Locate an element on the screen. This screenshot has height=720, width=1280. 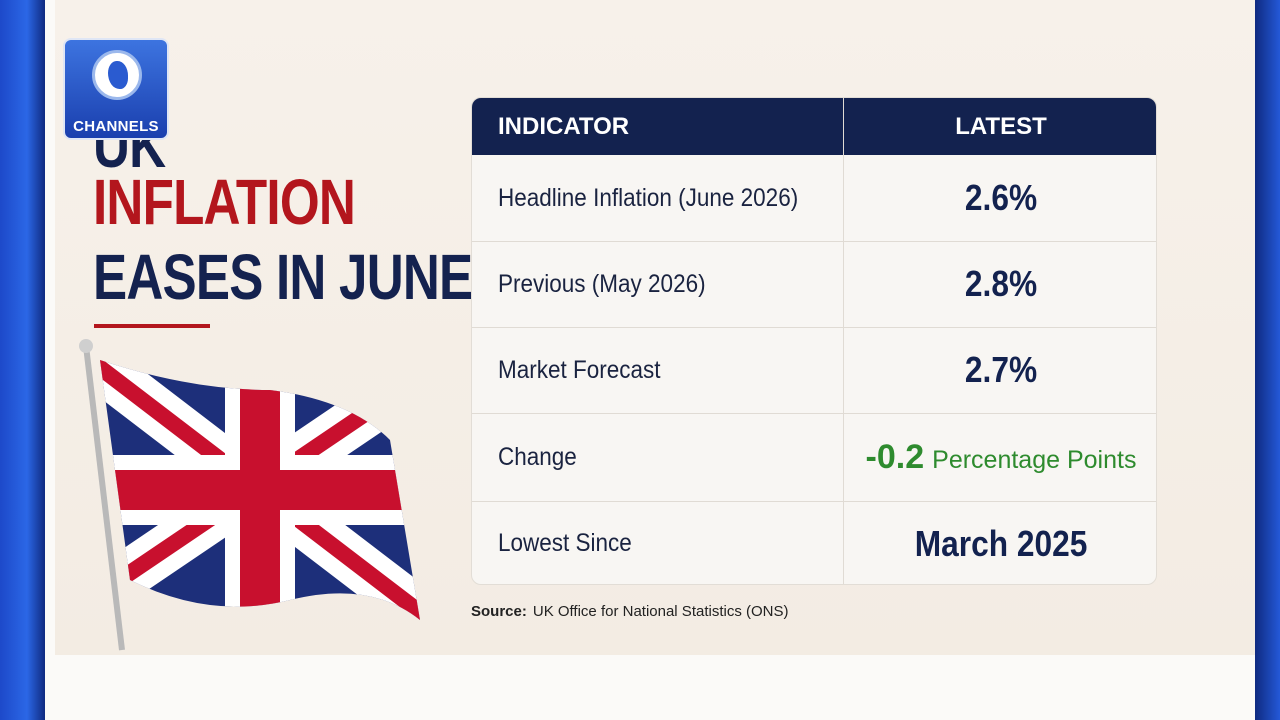
row-label-cell: Market Forecast is located at coordinates (670, 370).